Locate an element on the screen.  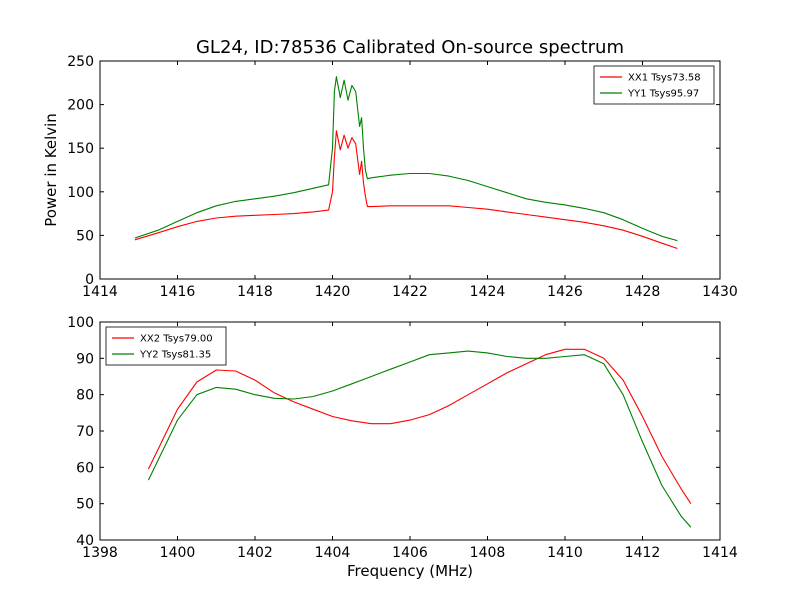
y-tick-label: 200 is located at coordinates (80, 106).